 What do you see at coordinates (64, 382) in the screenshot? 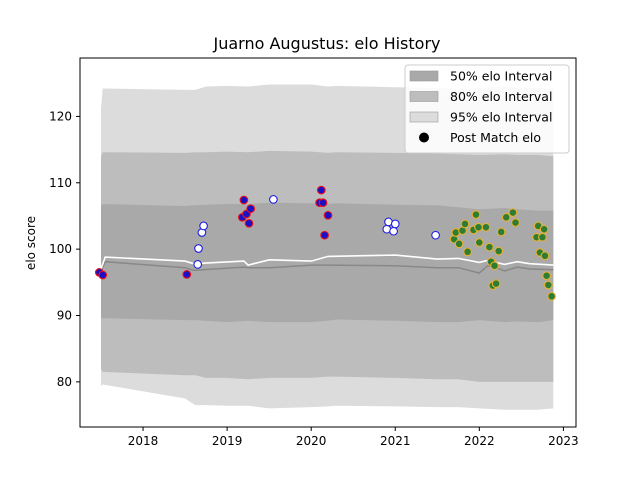
I see `y-tick-label: 80` at bounding box center [64, 382].